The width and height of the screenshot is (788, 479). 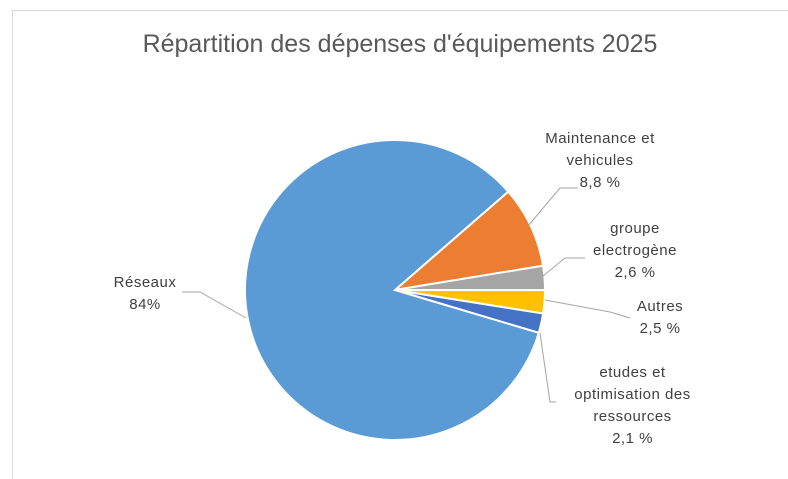 I want to click on data-label: Maintenance et vehicules 8,8 %, so click(x=600, y=161).